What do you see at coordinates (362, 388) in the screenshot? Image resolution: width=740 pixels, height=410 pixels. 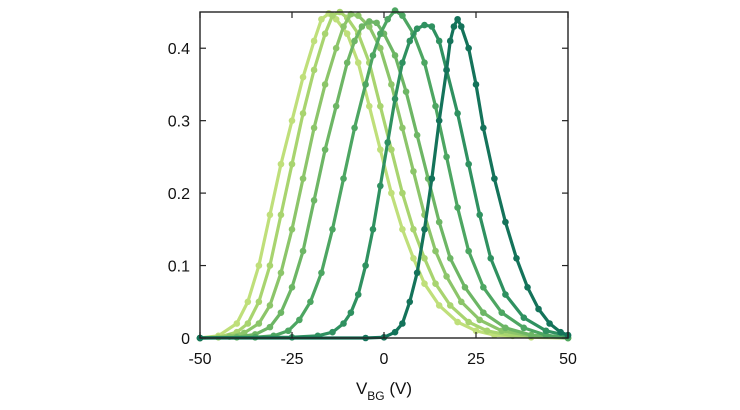 I see `x-axis-title-main: V` at bounding box center [362, 388].